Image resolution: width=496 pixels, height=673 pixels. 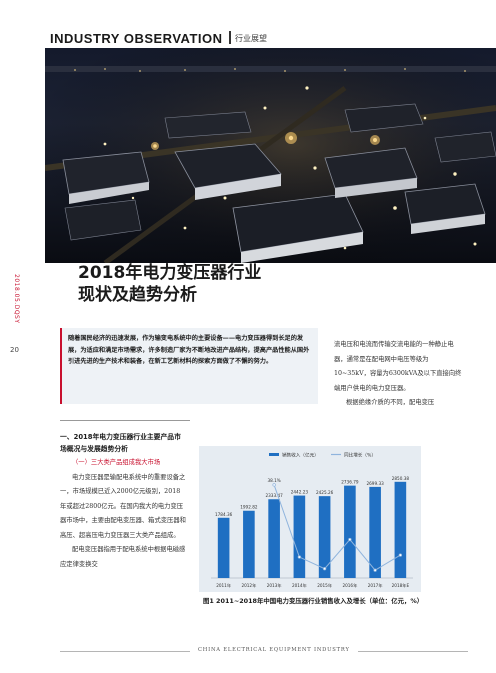 I want to click on bar-label-4: 2425.26, so click(x=325, y=492).